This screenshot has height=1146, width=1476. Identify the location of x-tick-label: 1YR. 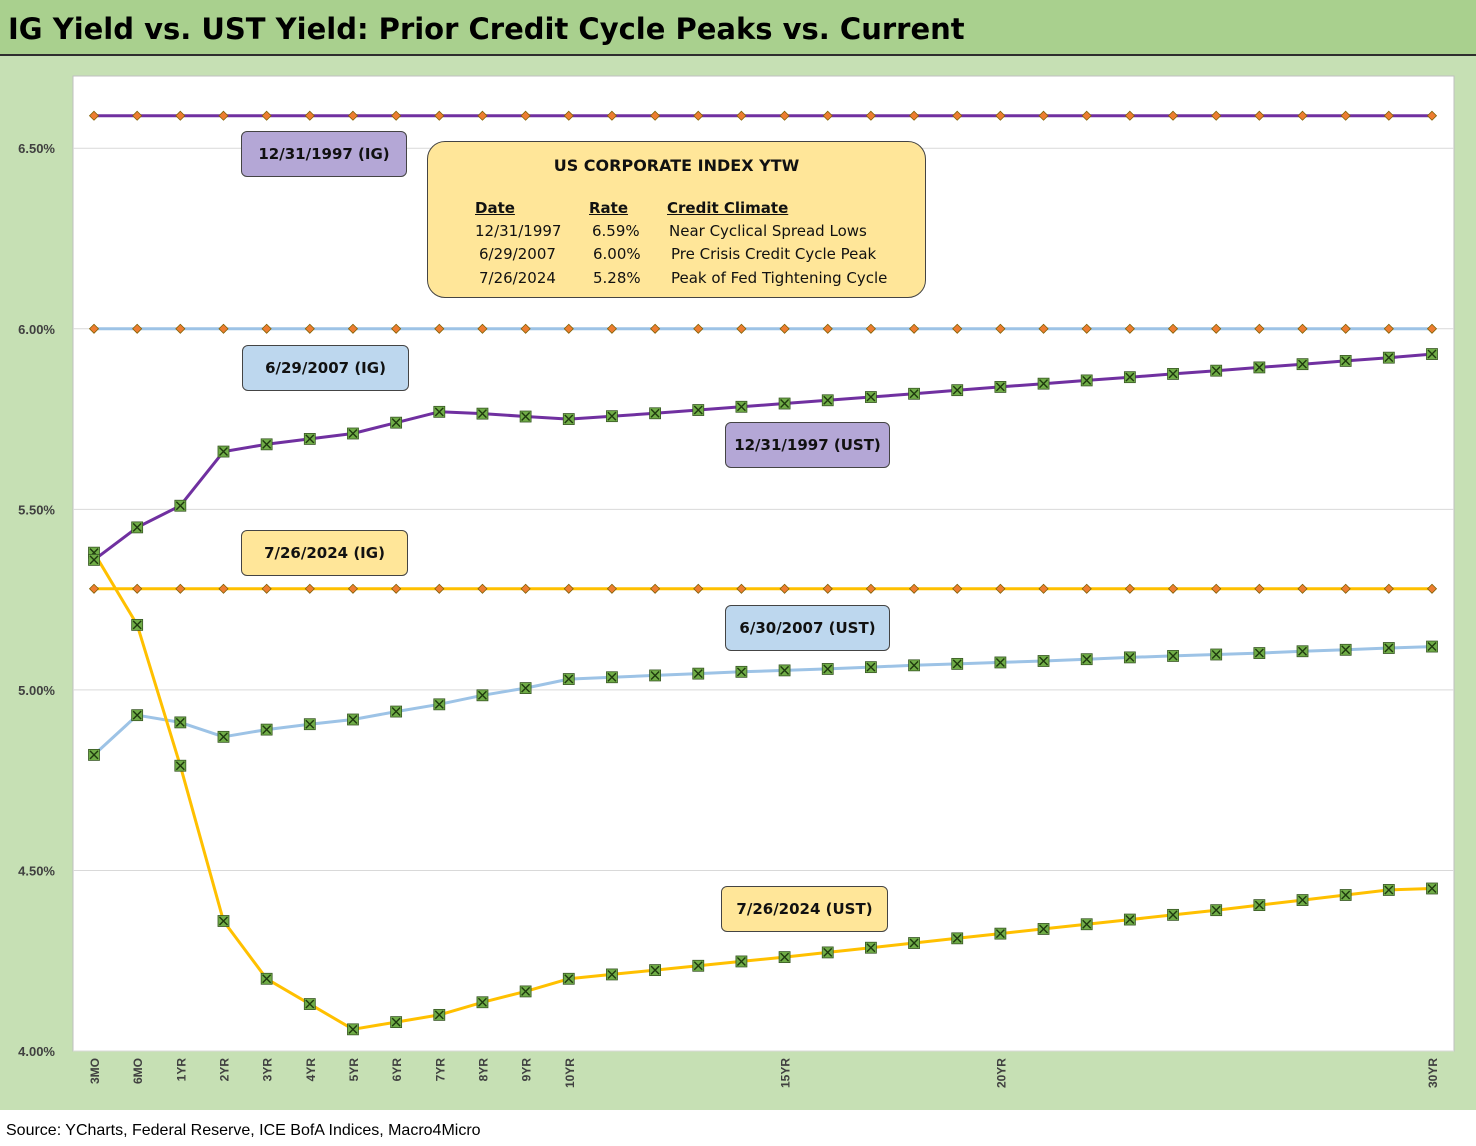
(181, 1070).